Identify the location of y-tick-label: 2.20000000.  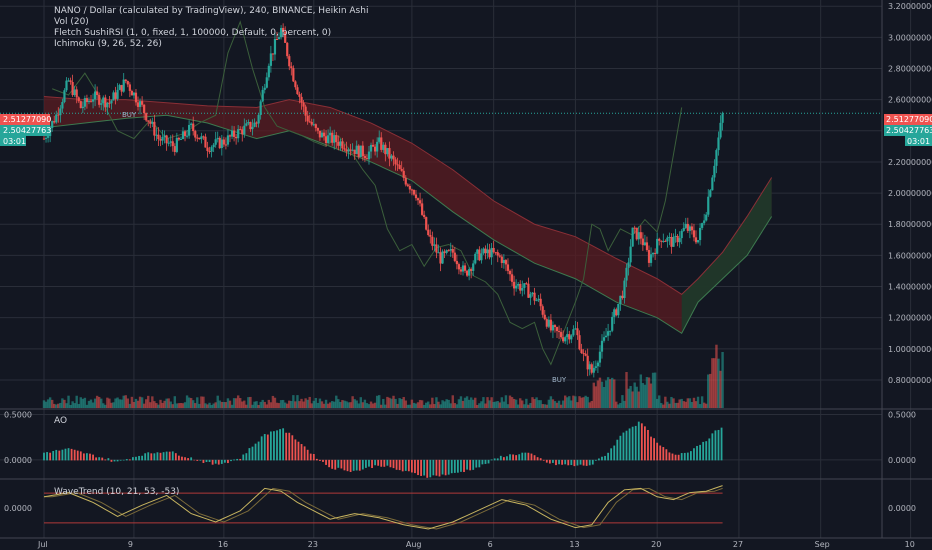
(910, 162).